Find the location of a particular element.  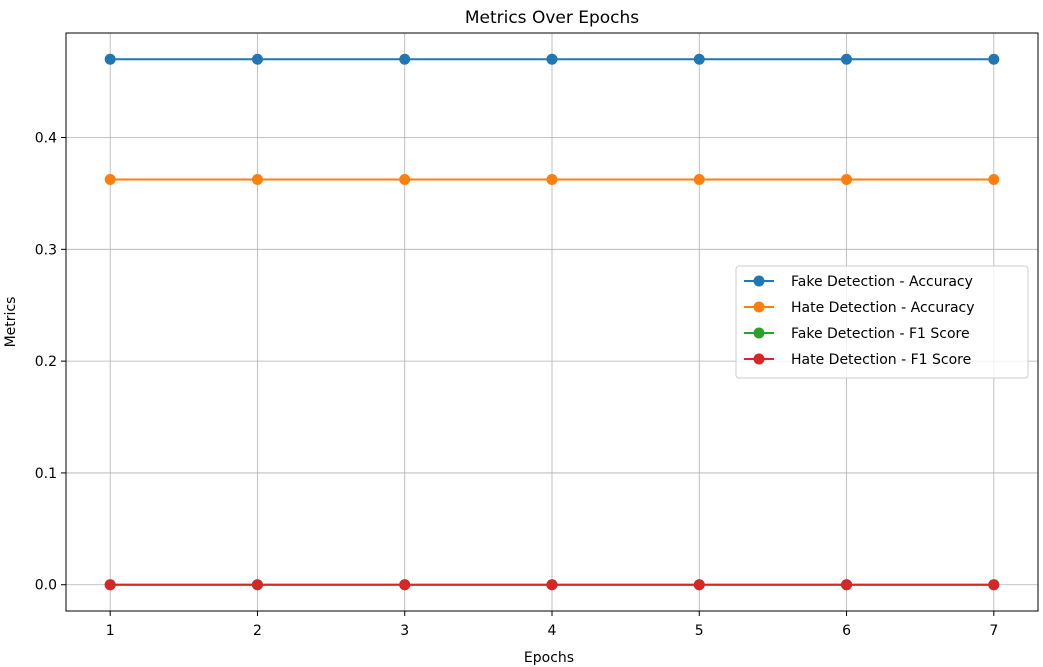

series-fake-detection-accuracy is located at coordinates (552, 59).